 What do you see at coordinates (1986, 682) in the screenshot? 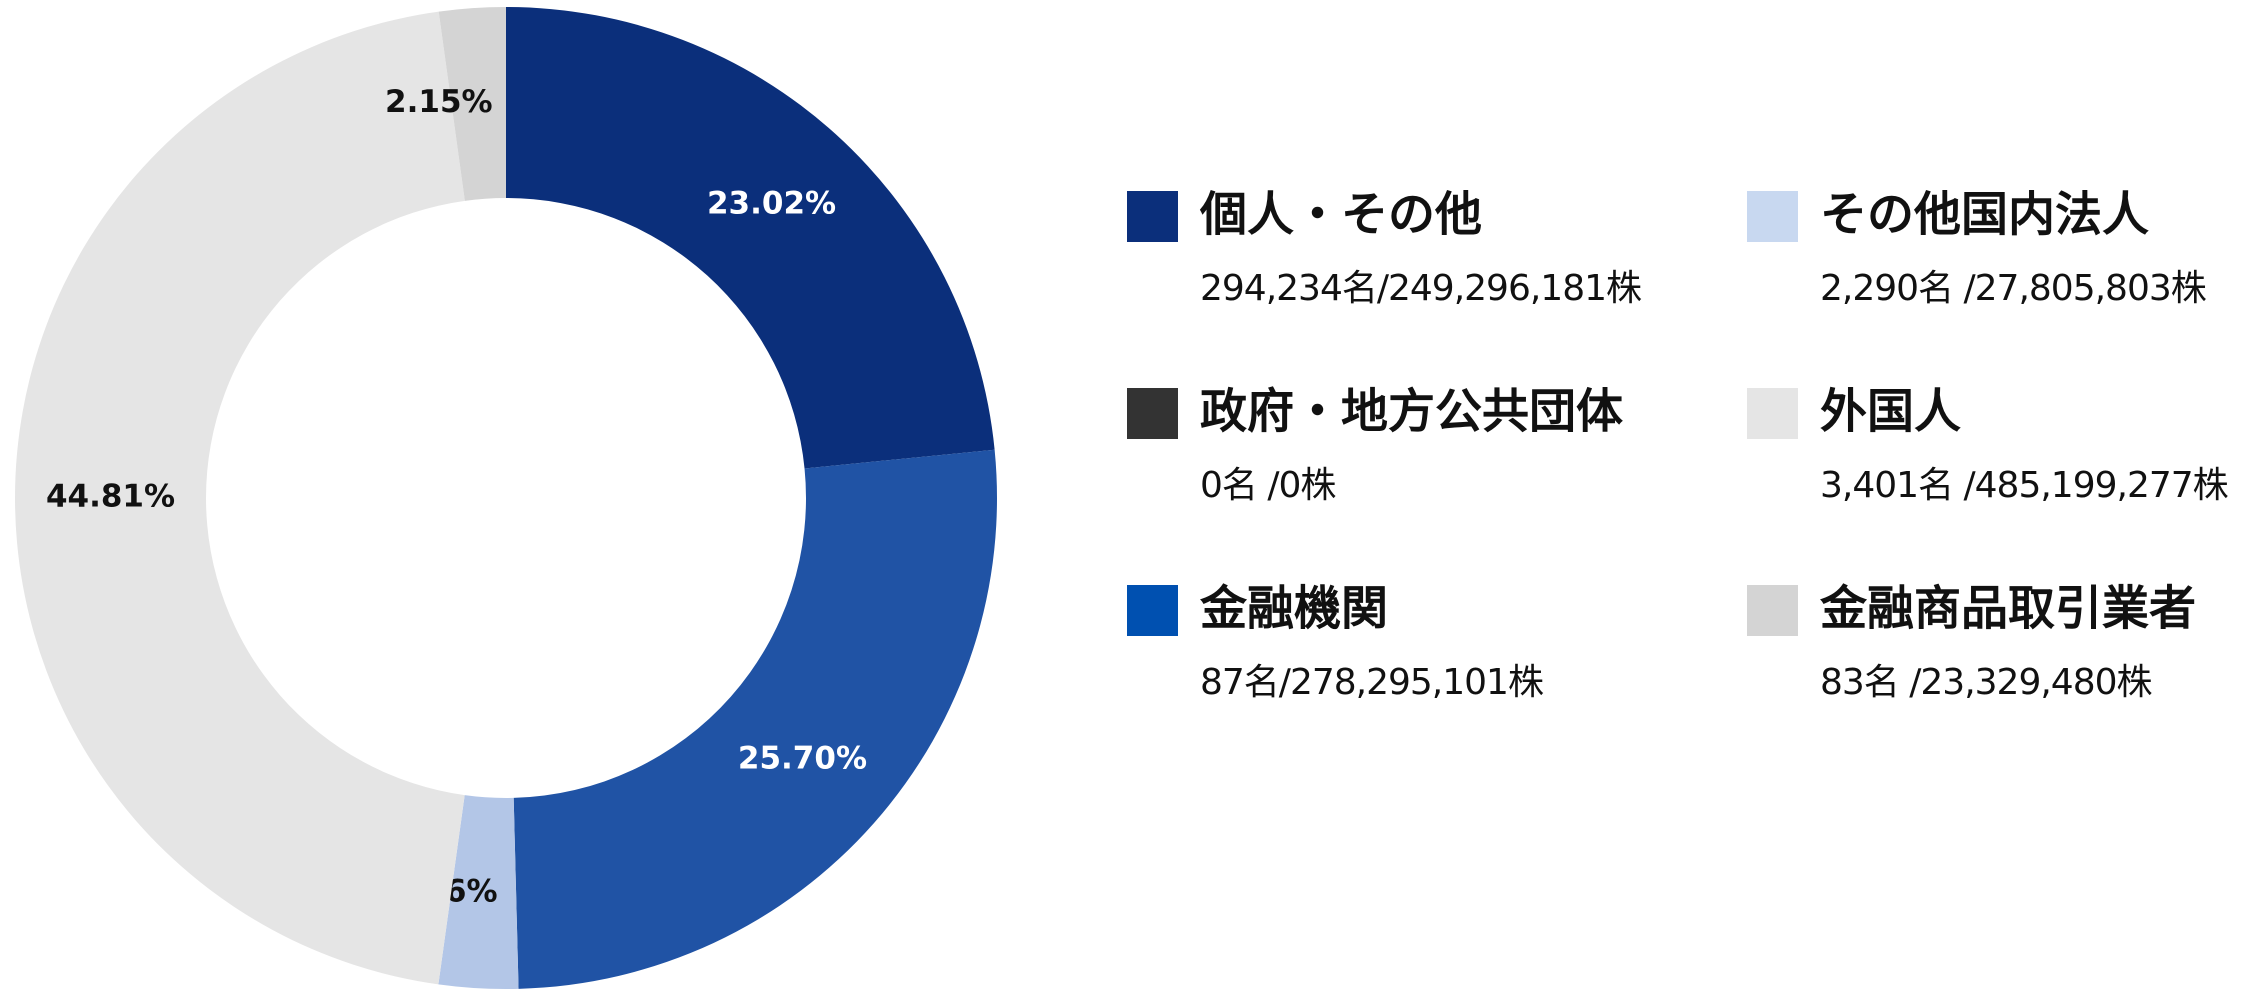
I see `legend-detail: 83名 /23,329,480株` at bounding box center [1986, 682].